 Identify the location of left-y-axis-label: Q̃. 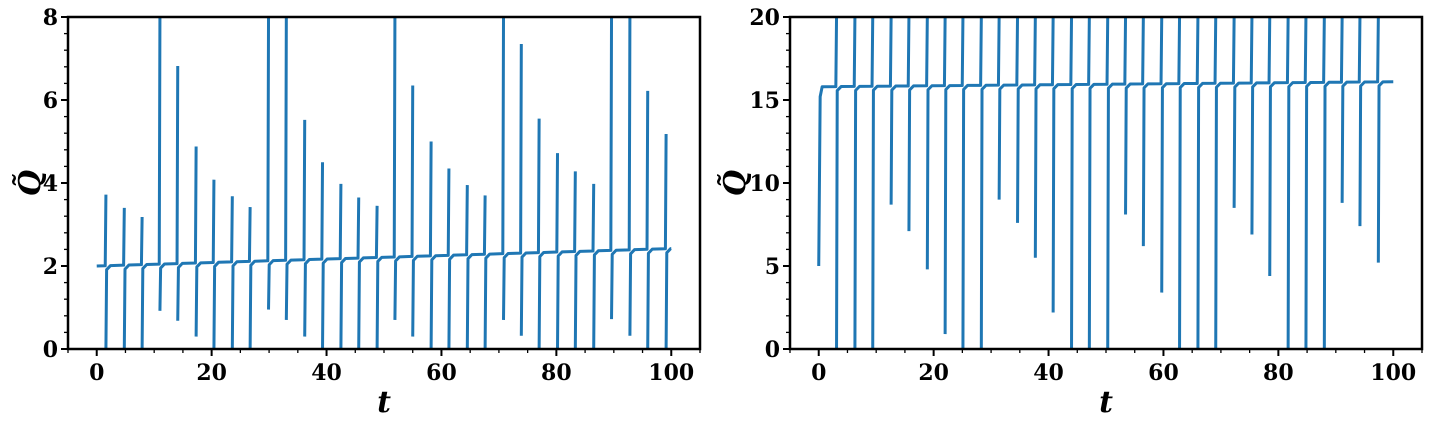
(30, 183).